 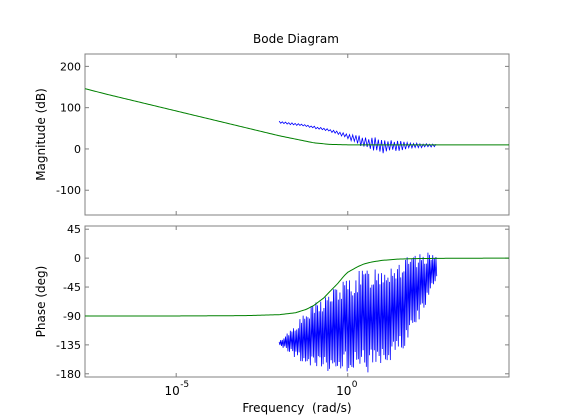 I want to click on phase-blue-series, so click(x=358, y=312).